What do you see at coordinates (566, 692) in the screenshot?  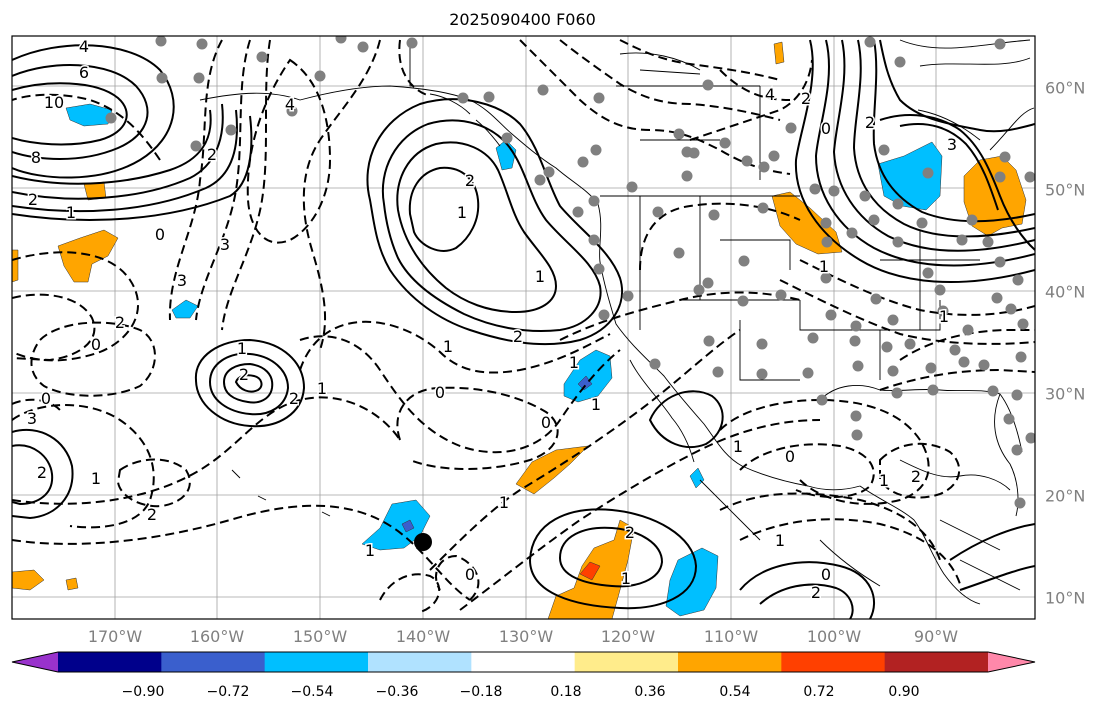 I see `colorbar-tick-label: 0.18` at bounding box center [566, 692].